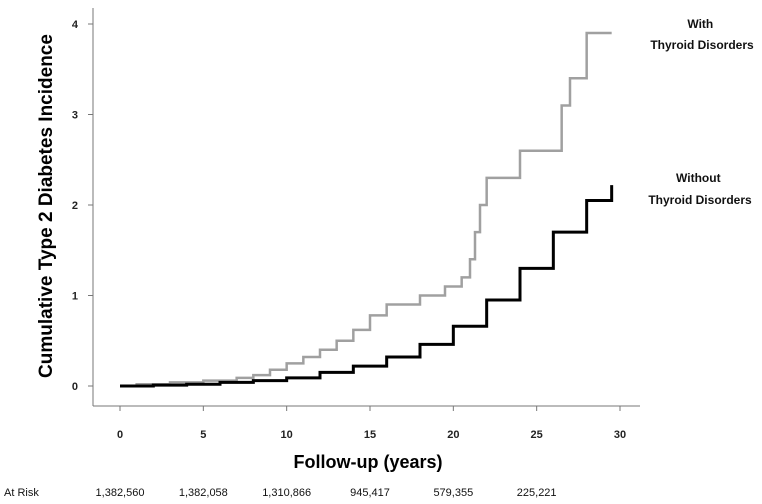 The height and width of the screenshot is (504, 762). I want to click on y-tick-label: 0, so click(75, 387).